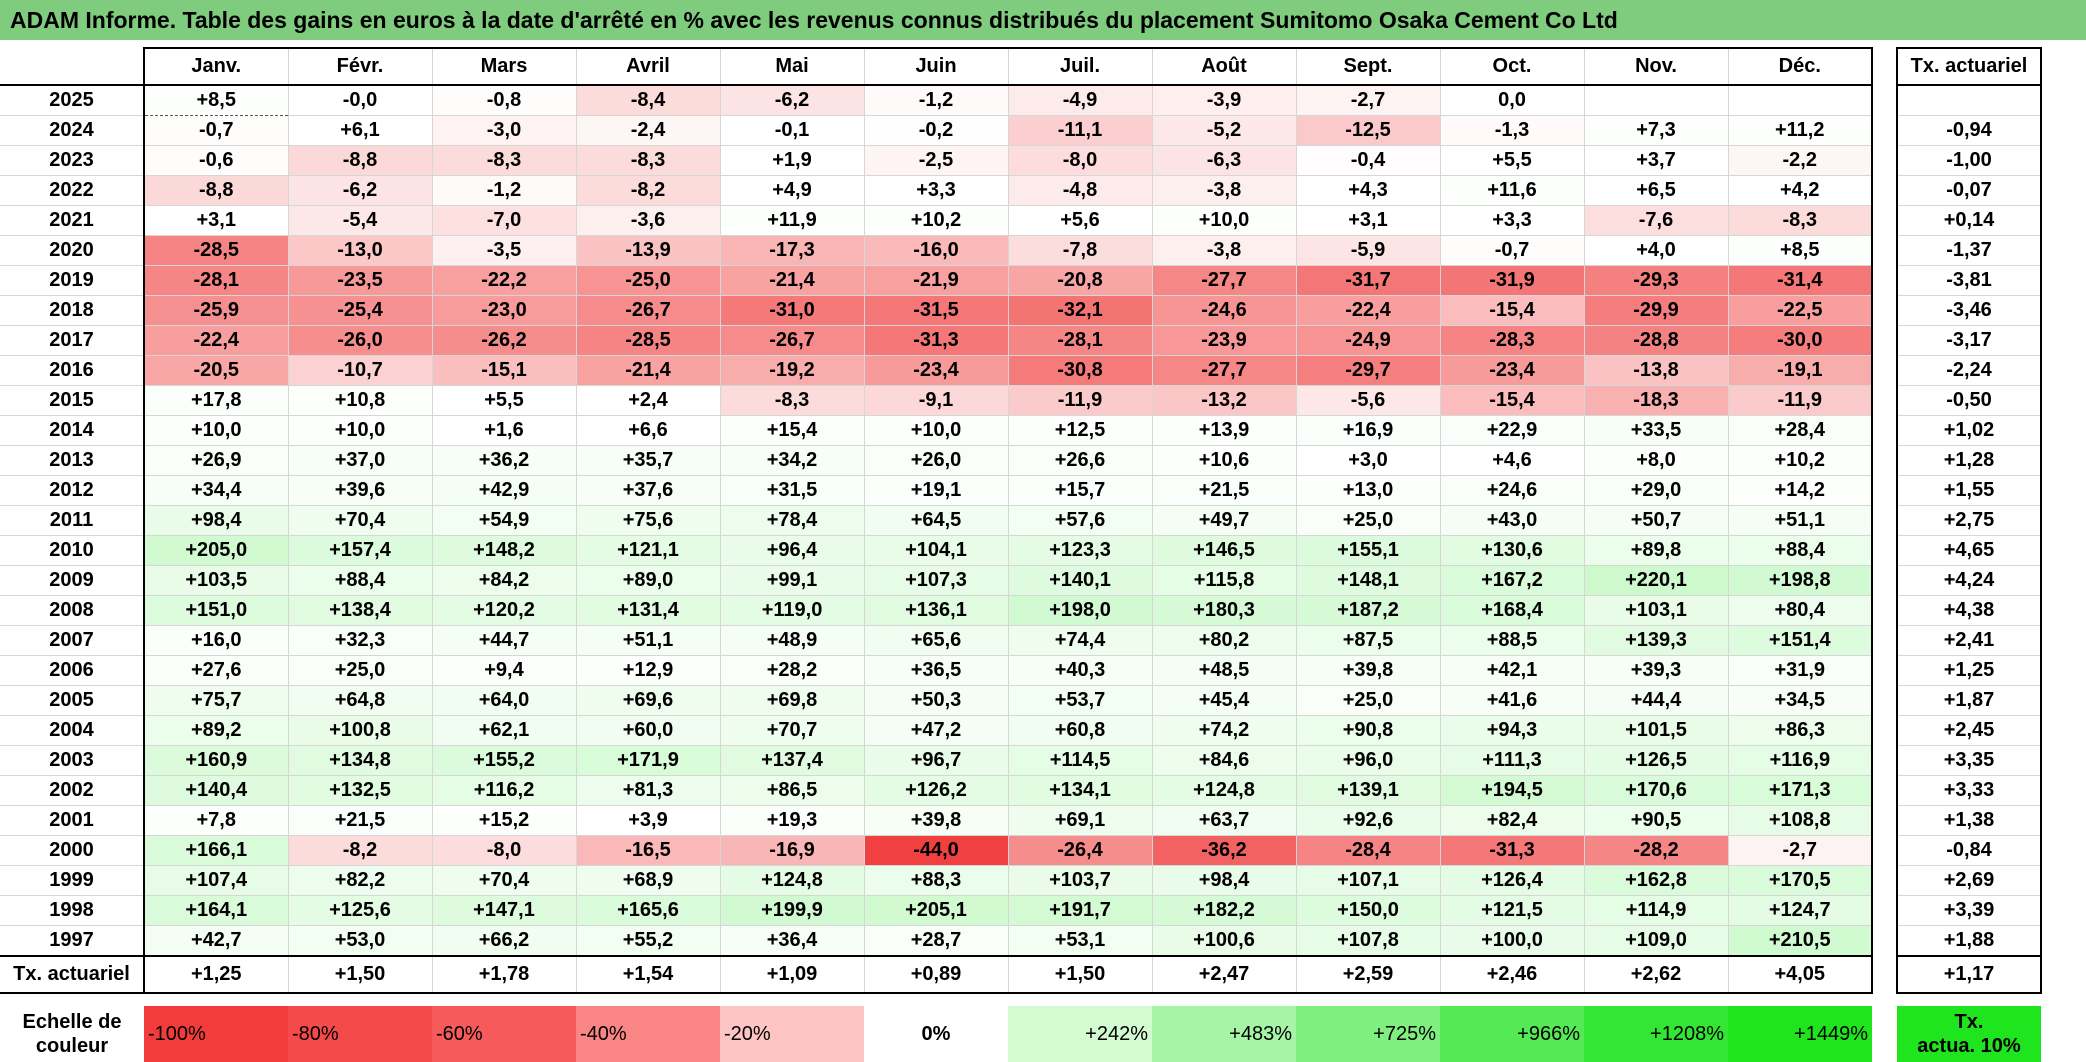 The width and height of the screenshot is (2086, 1062). What do you see at coordinates (72, 430) in the screenshot?
I see `year-label: 2014` at bounding box center [72, 430].